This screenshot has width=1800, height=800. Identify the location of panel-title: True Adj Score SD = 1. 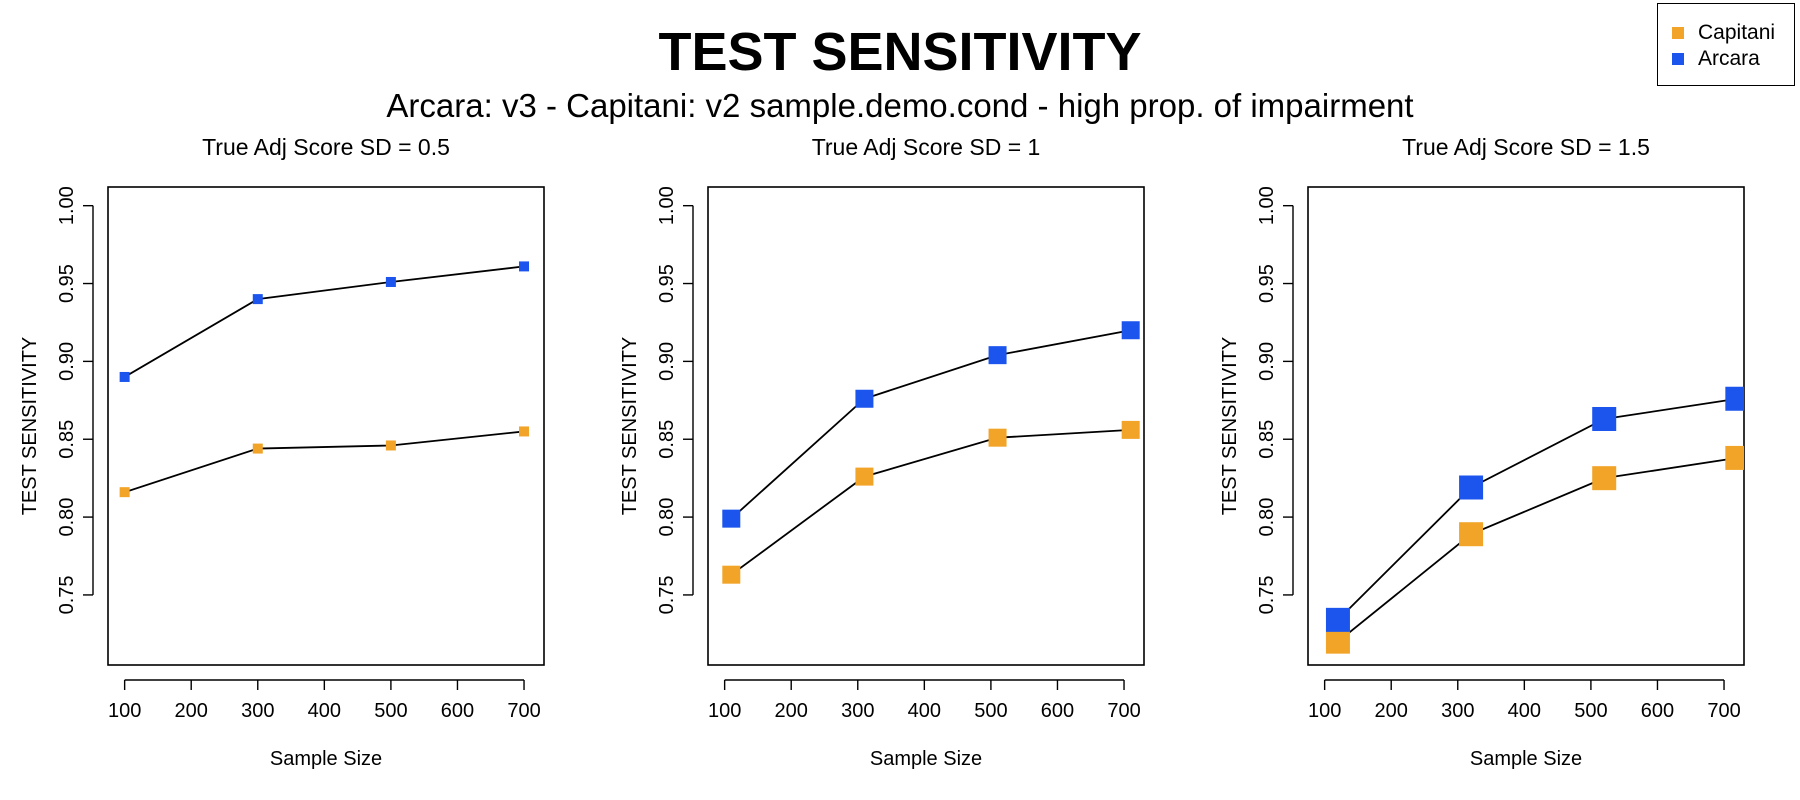
(926, 147).